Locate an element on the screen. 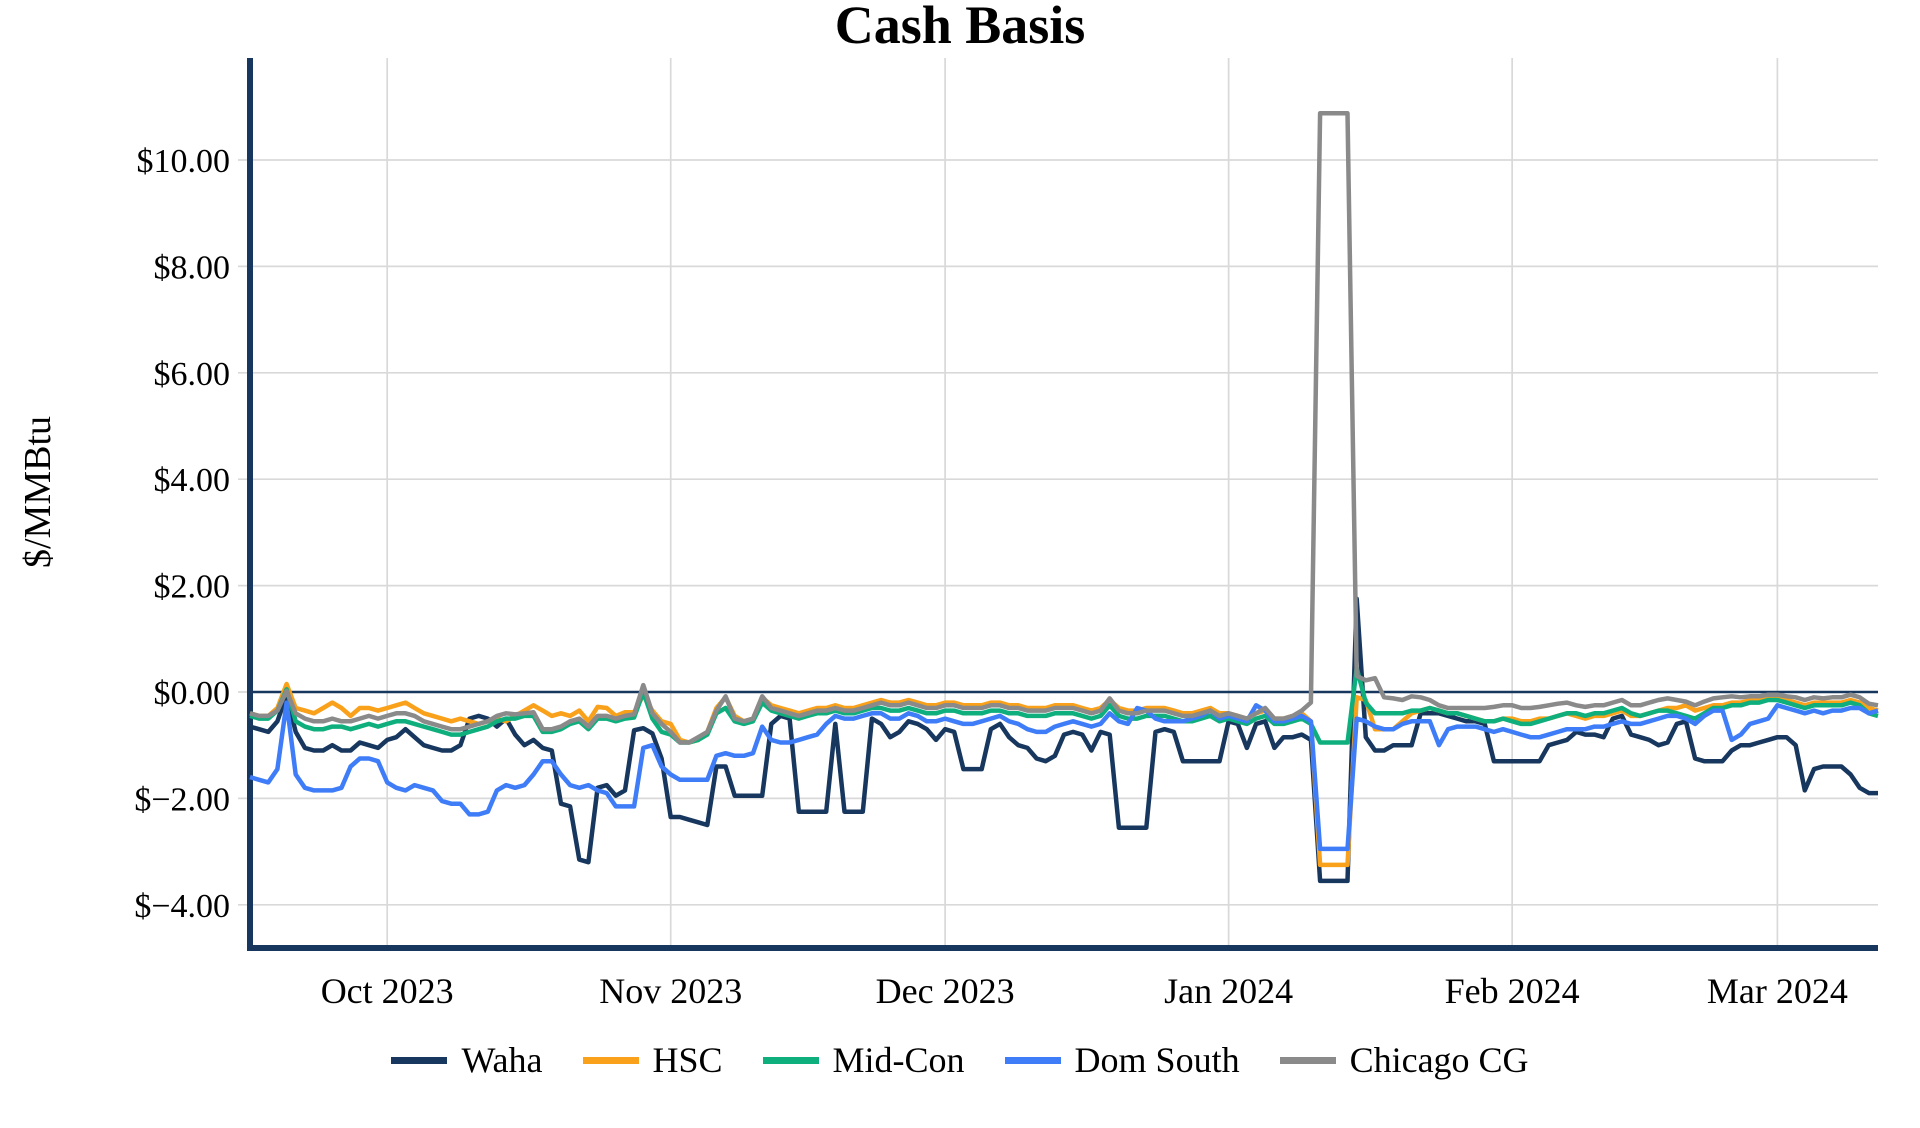 The width and height of the screenshot is (1920, 1128). legend-item-waha: Waha is located at coordinates (467, 1060).